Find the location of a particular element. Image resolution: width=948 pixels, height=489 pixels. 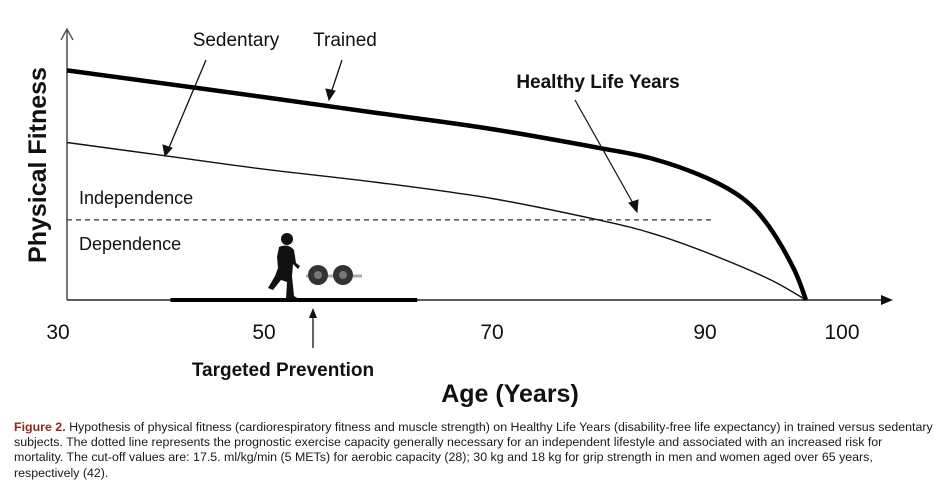

x-axis-label: Age (Years) is located at coordinates (510, 394).